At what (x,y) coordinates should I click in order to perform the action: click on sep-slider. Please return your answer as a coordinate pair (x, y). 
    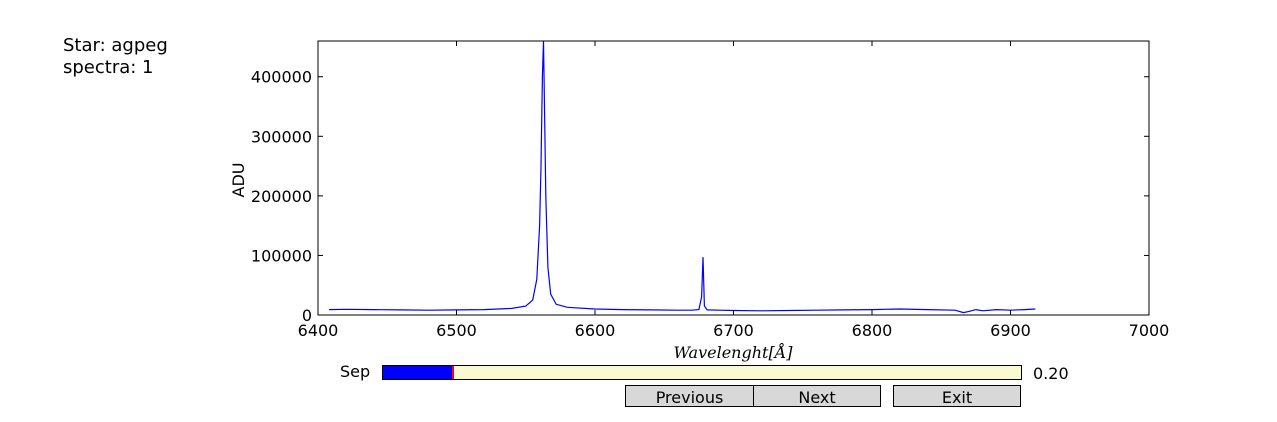
    Looking at the image, I should click on (702, 372).